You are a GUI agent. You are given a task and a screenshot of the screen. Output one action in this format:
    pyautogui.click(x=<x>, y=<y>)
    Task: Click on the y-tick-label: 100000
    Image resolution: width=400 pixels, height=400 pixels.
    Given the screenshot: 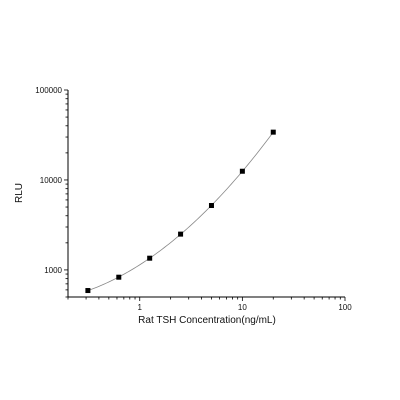 What is the action you would take?
    pyautogui.click(x=48, y=90)
    